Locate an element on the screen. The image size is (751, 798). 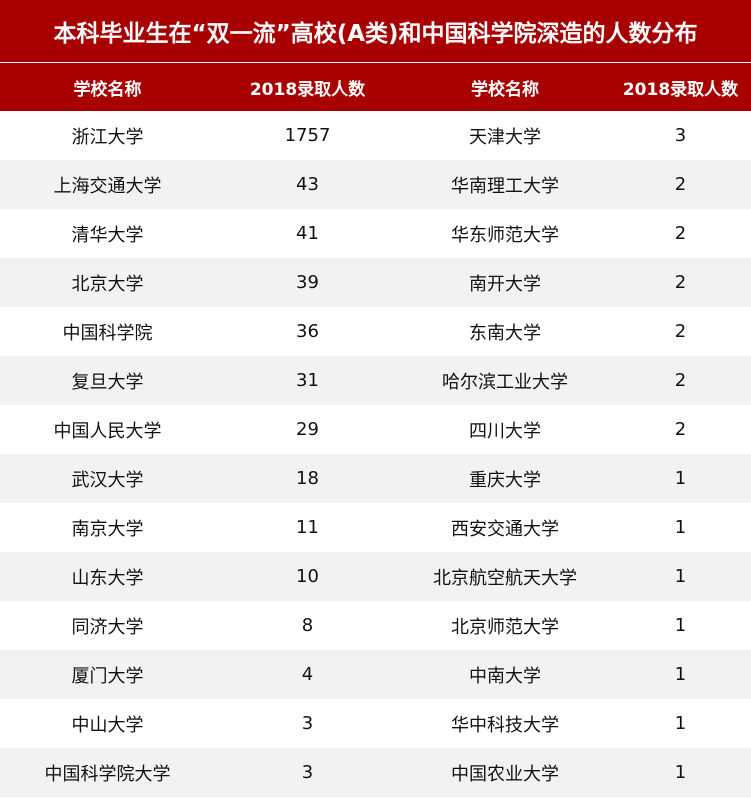
table-header-row: 学校名称 2018录取人数 学校名称 2018录取人数 is located at coordinates (375, 87).